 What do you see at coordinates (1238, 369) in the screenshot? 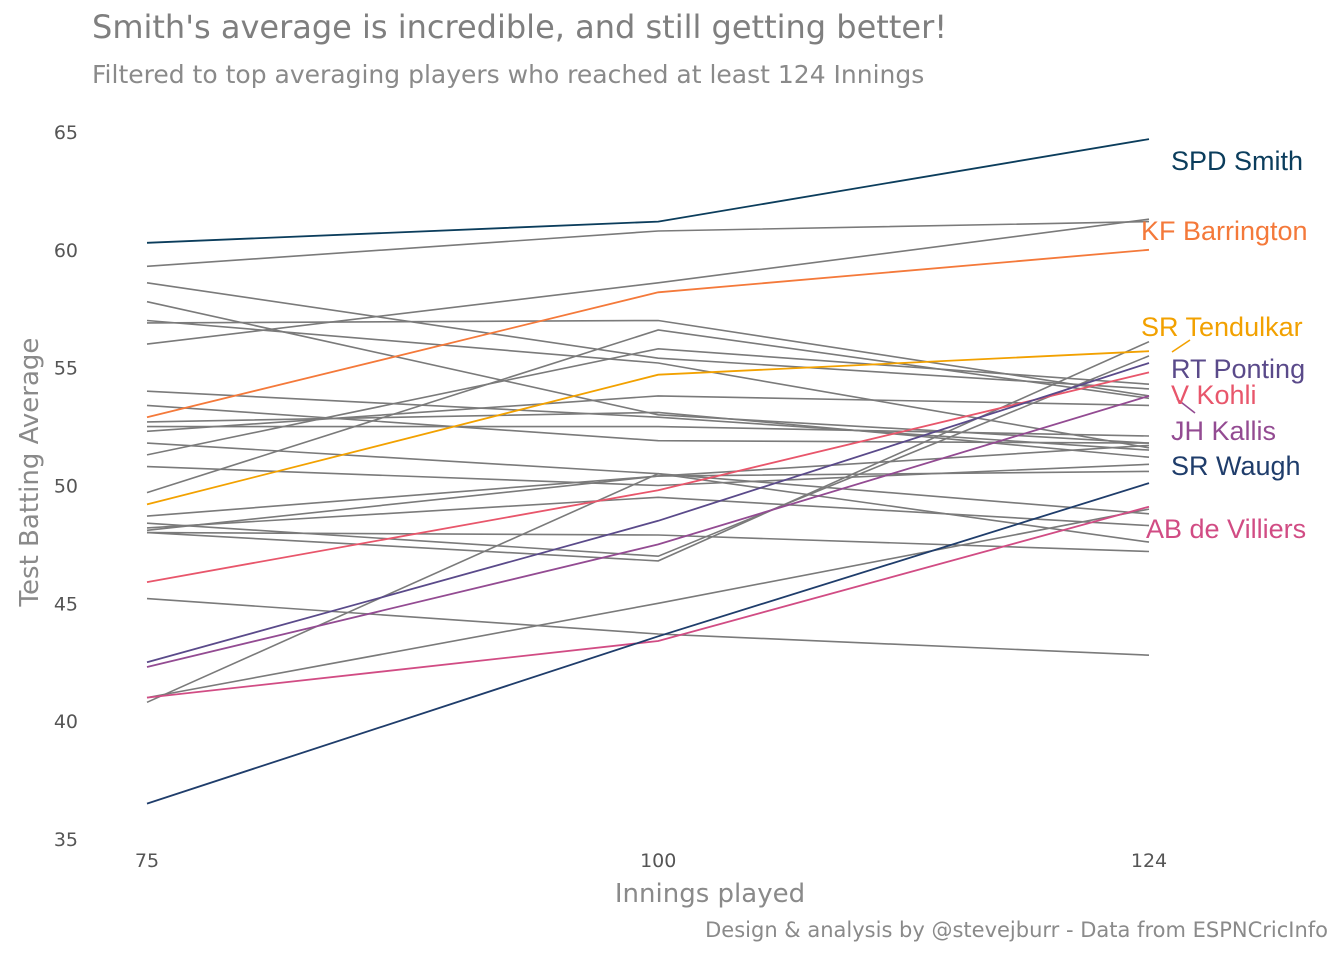
I see `rt-ponting-label: RT Ponting` at bounding box center [1238, 369].